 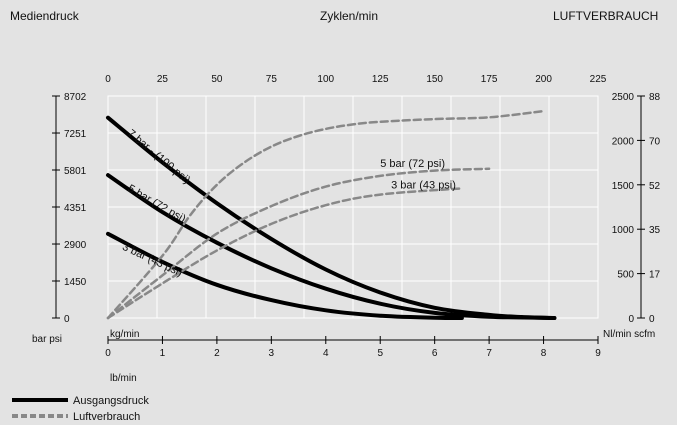 I want to click on x-bottom-tick-label: 1, so click(x=163, y=353).